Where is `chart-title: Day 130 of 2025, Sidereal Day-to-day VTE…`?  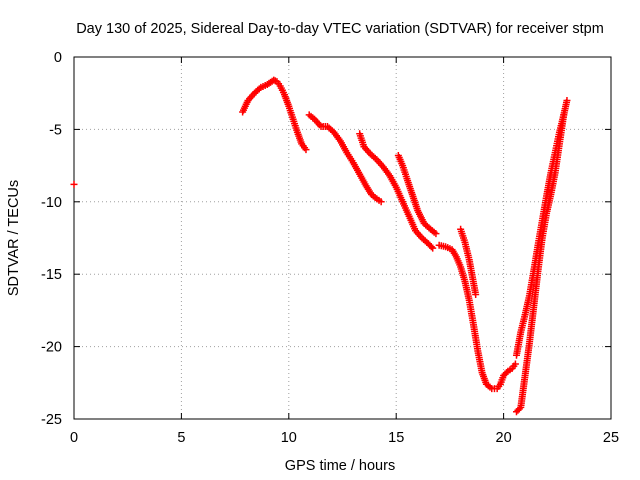 chart-title: Day 130 of 2025, Sidereal Day-to-day VTE… is located at coordinates (340, 29).